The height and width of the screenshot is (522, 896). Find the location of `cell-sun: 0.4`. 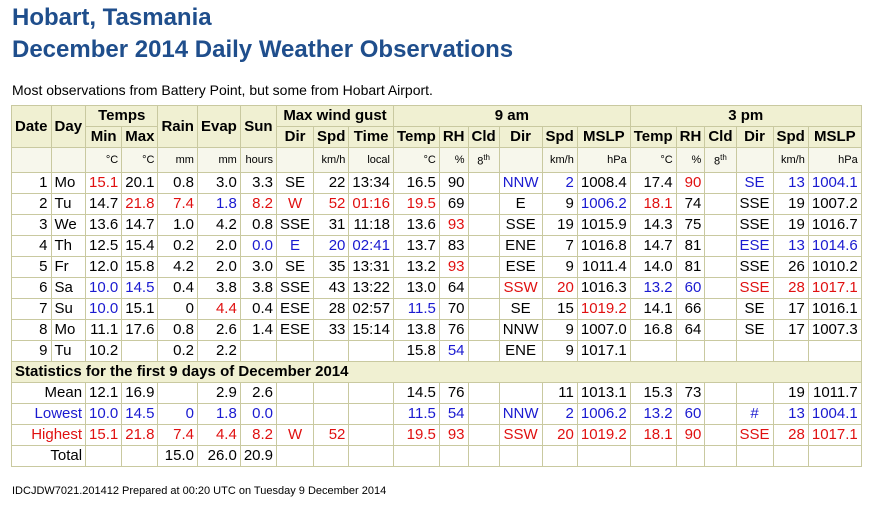

cell-sun: 0.4 is located at coordinates (258, 308).